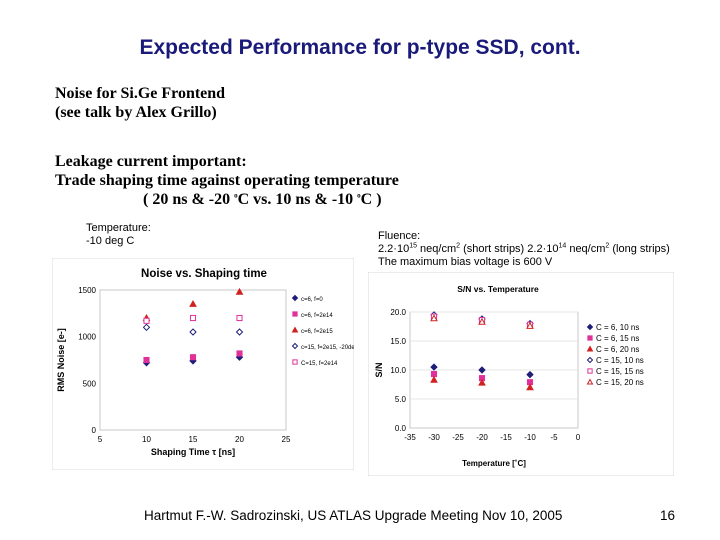 Image resolution: width=720 pixels, height=540 pixels. I want to click on x-tick-label: -25, so click(458, 437).